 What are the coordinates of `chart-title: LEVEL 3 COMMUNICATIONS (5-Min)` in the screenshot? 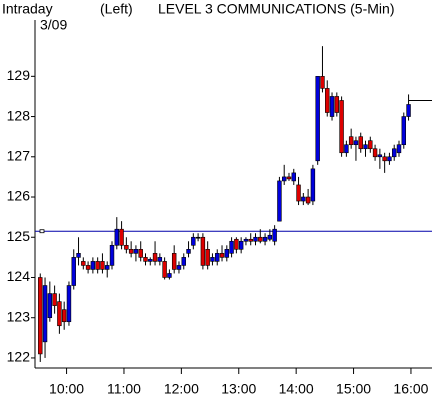 It's located at (276, 9).